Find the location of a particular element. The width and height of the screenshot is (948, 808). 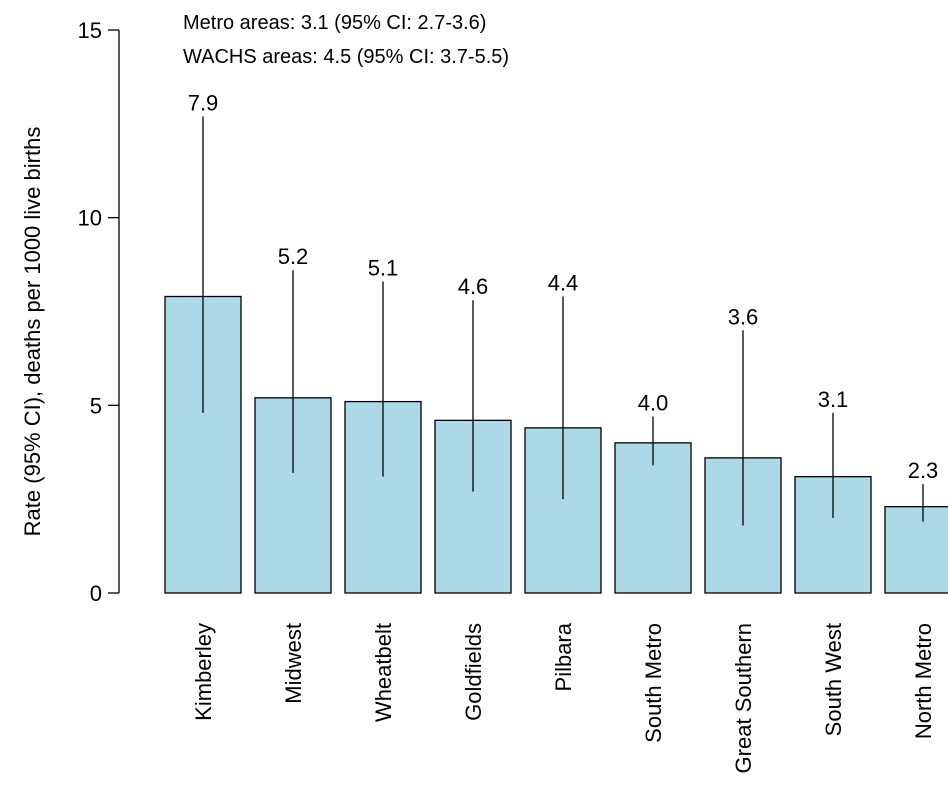

category-label: Goldfields is located at coordinates (473, 672).